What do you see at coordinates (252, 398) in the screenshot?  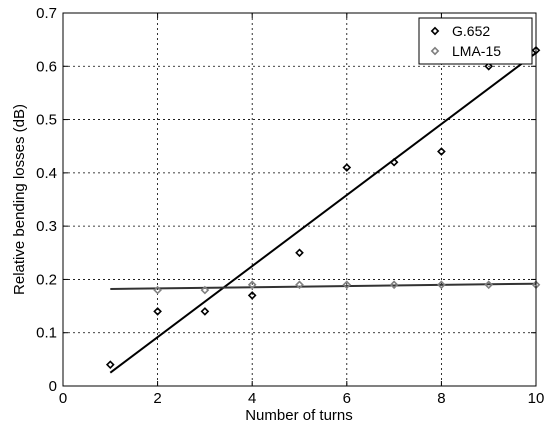 I see `x-tick-label: 4` at bounding box center [252, 398].